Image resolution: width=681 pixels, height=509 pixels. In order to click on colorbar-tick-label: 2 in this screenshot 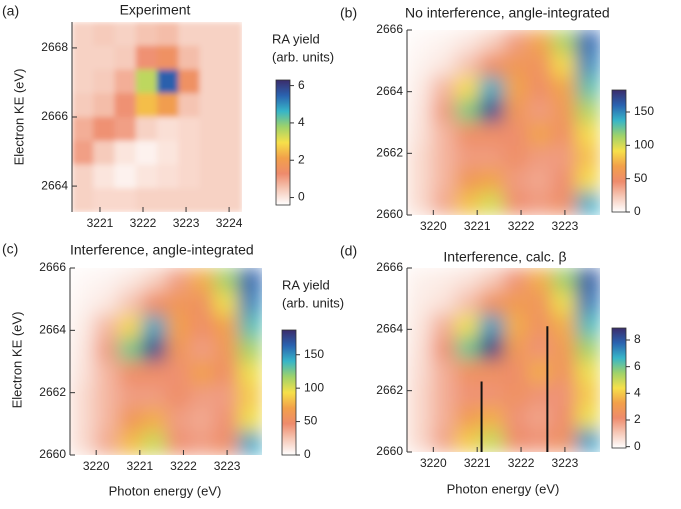, I will do `click(637, 419)`.